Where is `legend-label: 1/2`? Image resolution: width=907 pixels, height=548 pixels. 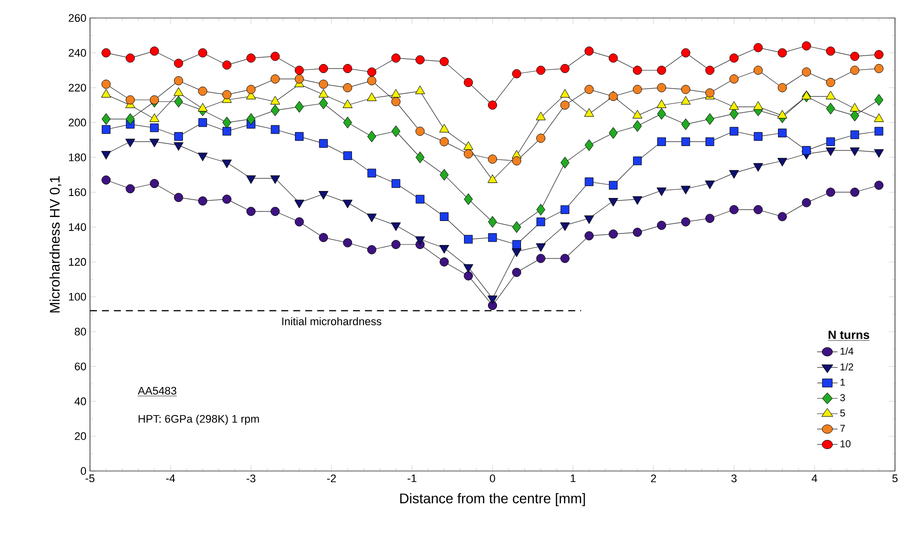
legend-label: 1/2 is located at coordinates (847, 366).